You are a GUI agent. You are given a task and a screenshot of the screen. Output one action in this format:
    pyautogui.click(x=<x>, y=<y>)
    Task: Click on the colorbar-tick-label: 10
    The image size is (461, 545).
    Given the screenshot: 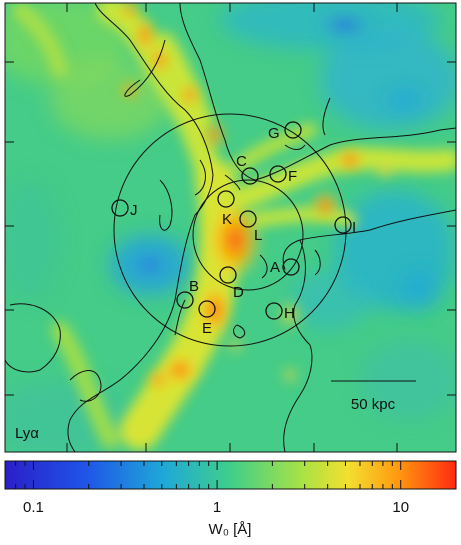 What is the action you would take?
    pyautogui.click(x=400, y=507)
    